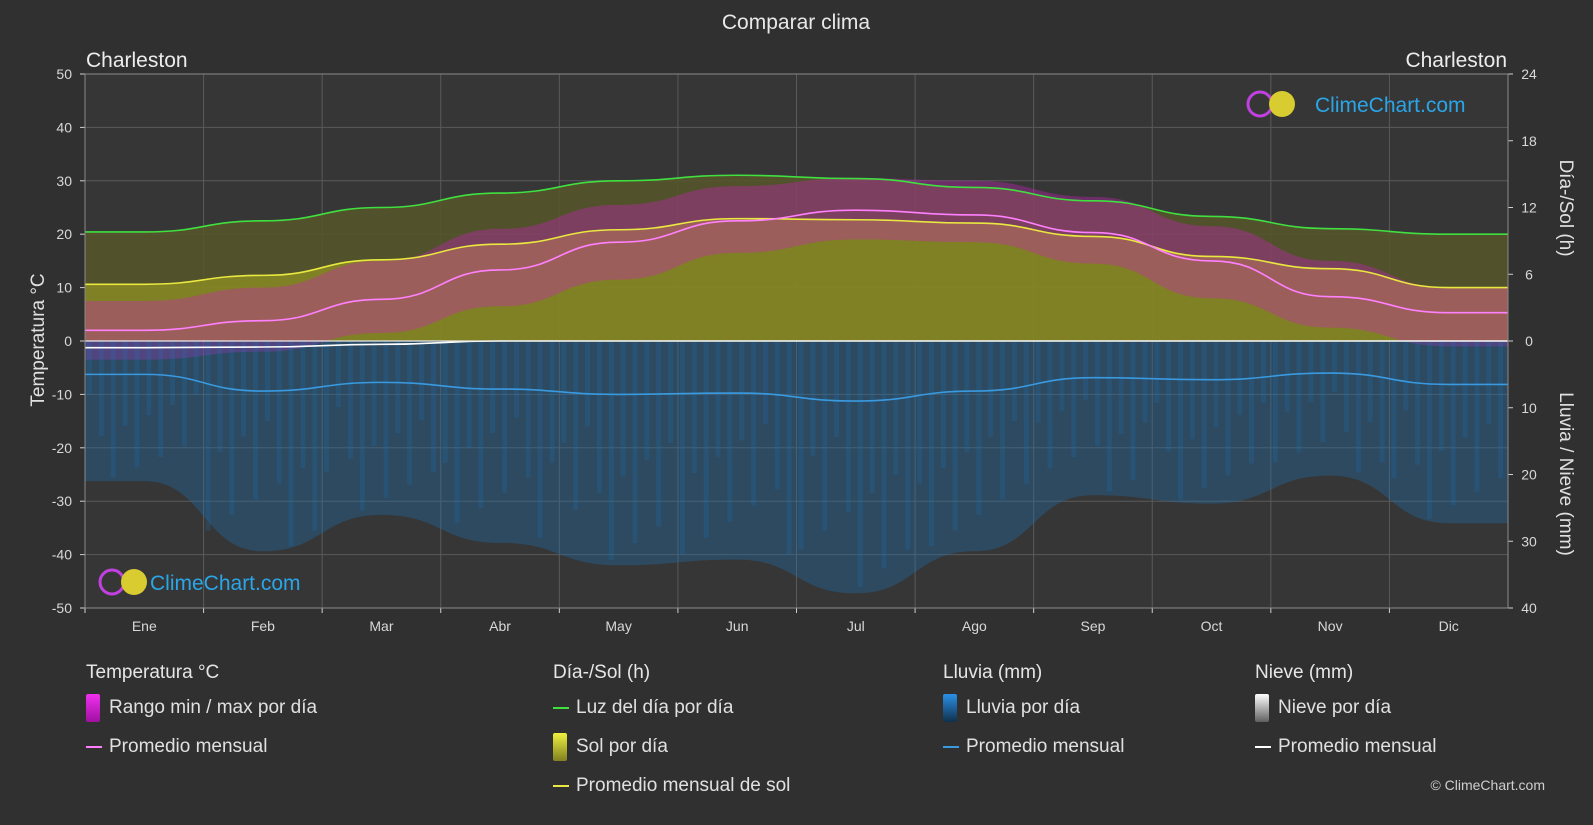 This screenshot has width=1593, height=825. Describe the element at coordinates (137, 60) in the screenshot. I see `location-left: Charleston` at that location.